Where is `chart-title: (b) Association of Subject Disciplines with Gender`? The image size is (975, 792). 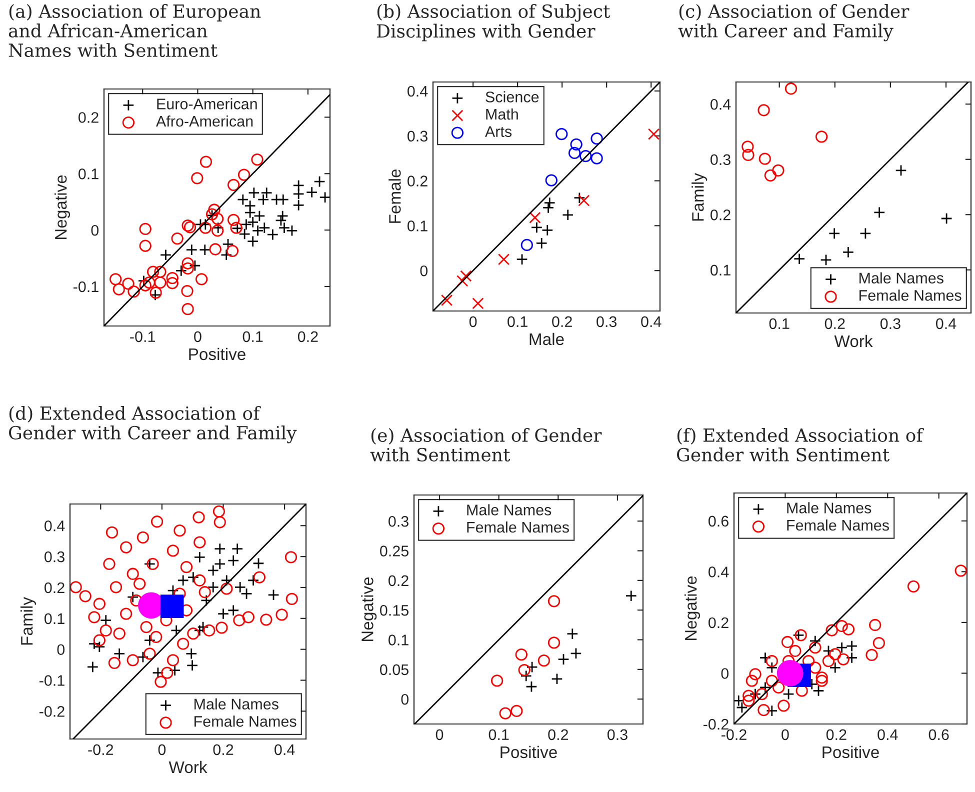
chart-title: (b) Association of Subject Disciplines with Gender is located at coordinates (493, 23).